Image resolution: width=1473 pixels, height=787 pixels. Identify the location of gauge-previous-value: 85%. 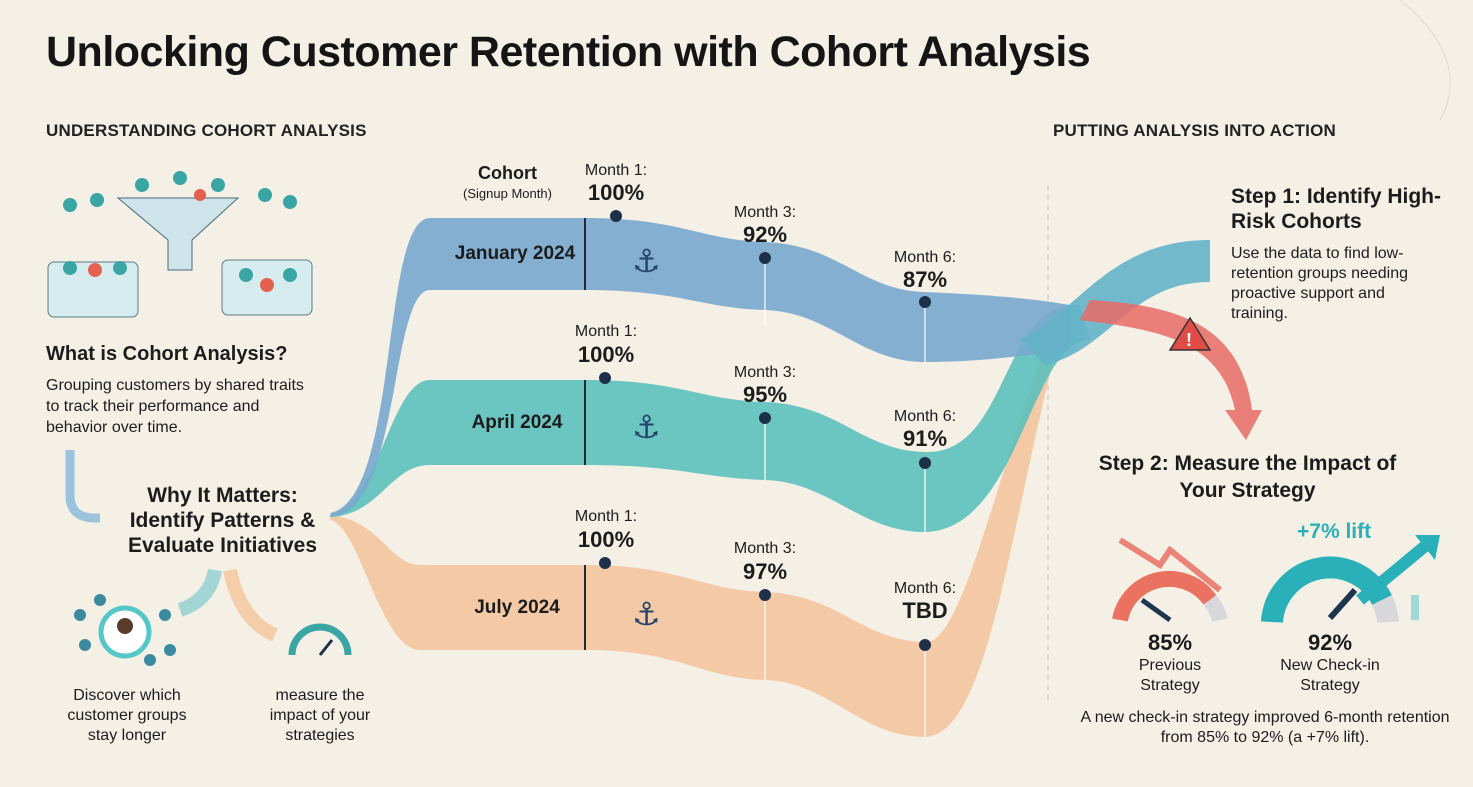
(1170, 642).